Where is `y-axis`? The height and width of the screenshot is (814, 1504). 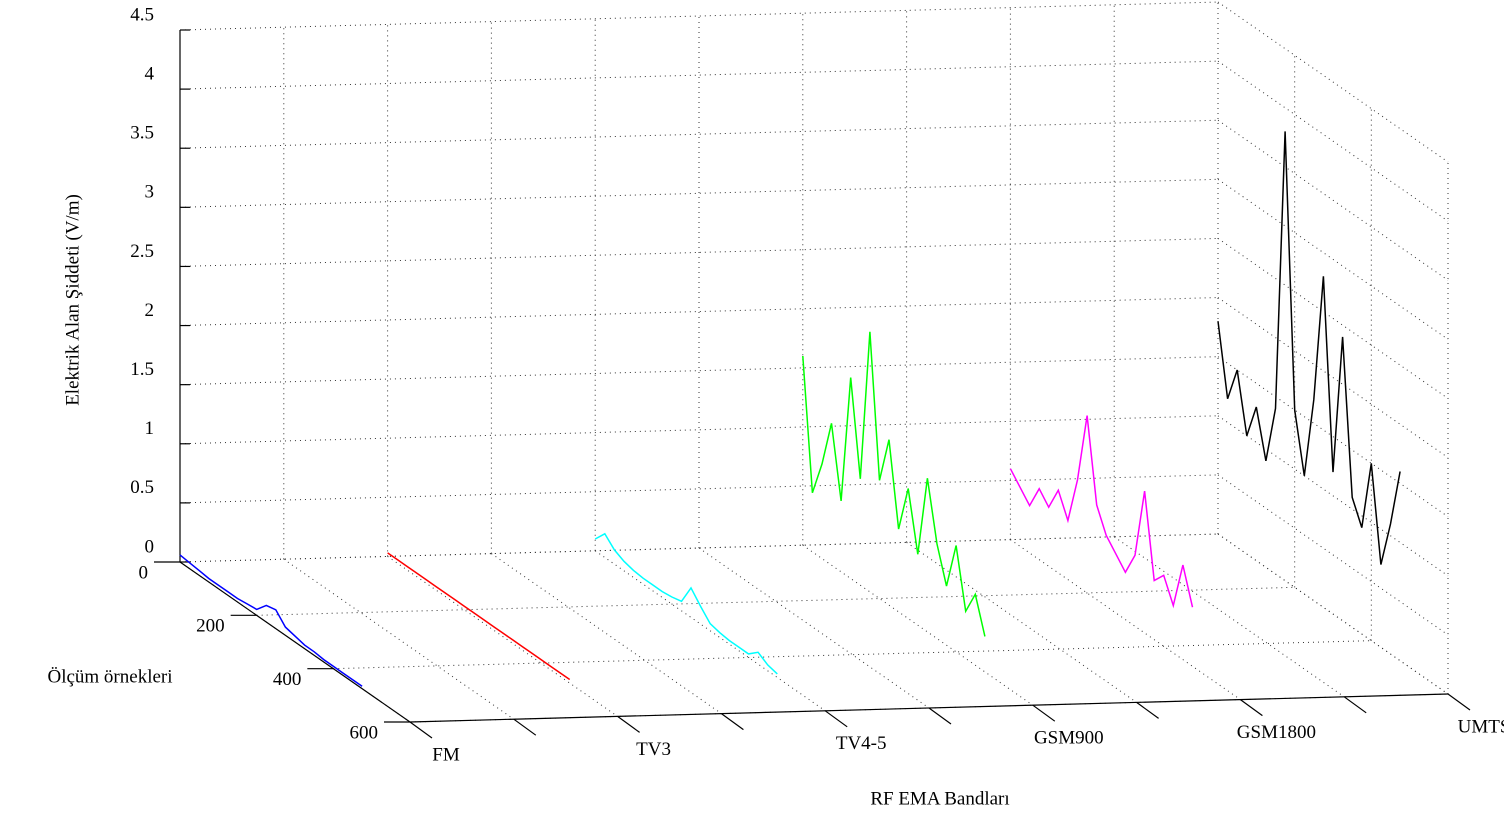
y-axis is located at coordinates (295, 642).